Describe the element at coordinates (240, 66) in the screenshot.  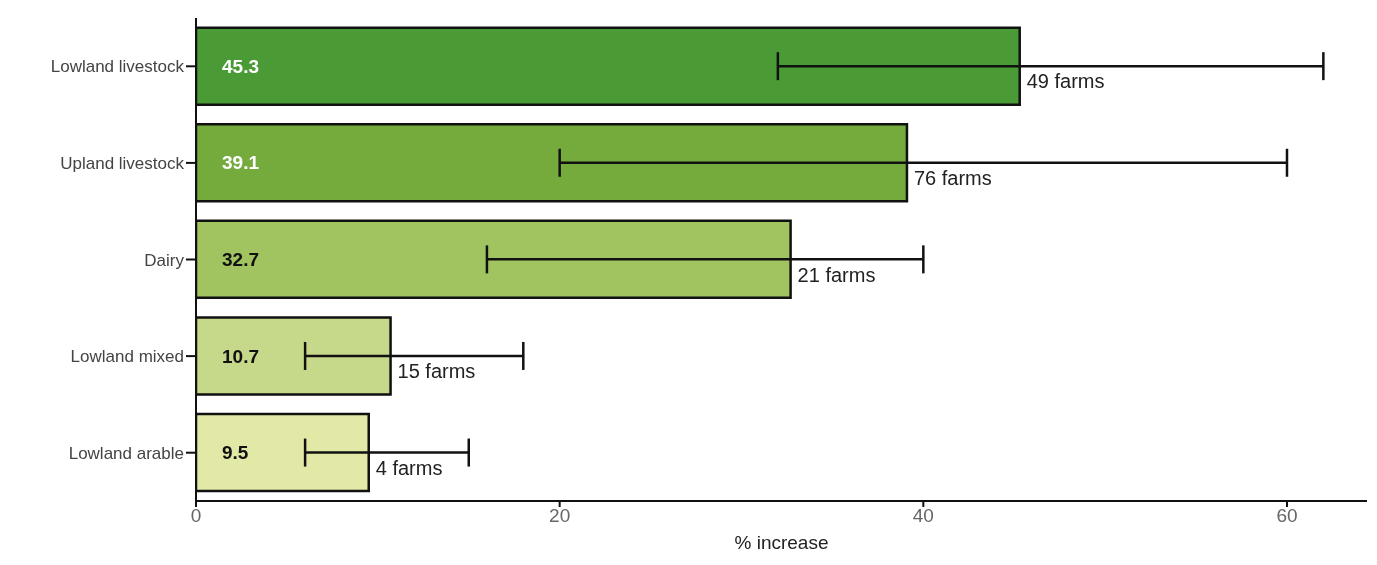
I see `data-label: 45.3` at that location.